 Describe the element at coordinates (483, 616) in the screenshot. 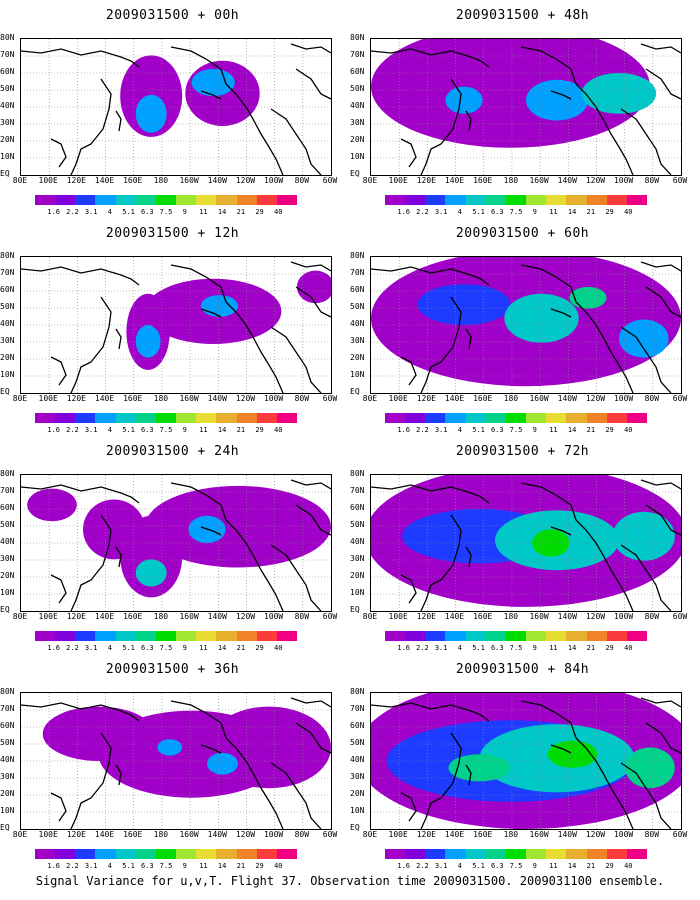

I see `longitude-label: 160E` at that location.